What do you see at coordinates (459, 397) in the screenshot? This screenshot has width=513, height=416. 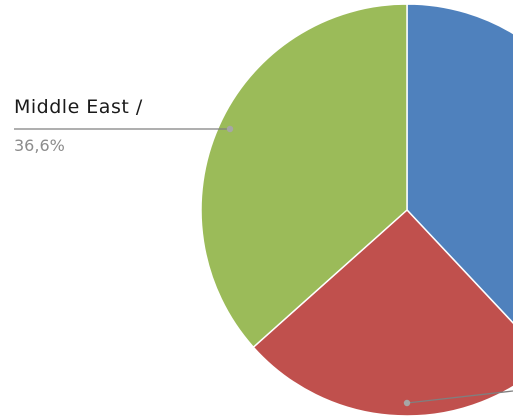 I see `leader-line-bottom` at bounding box center [459, 397].